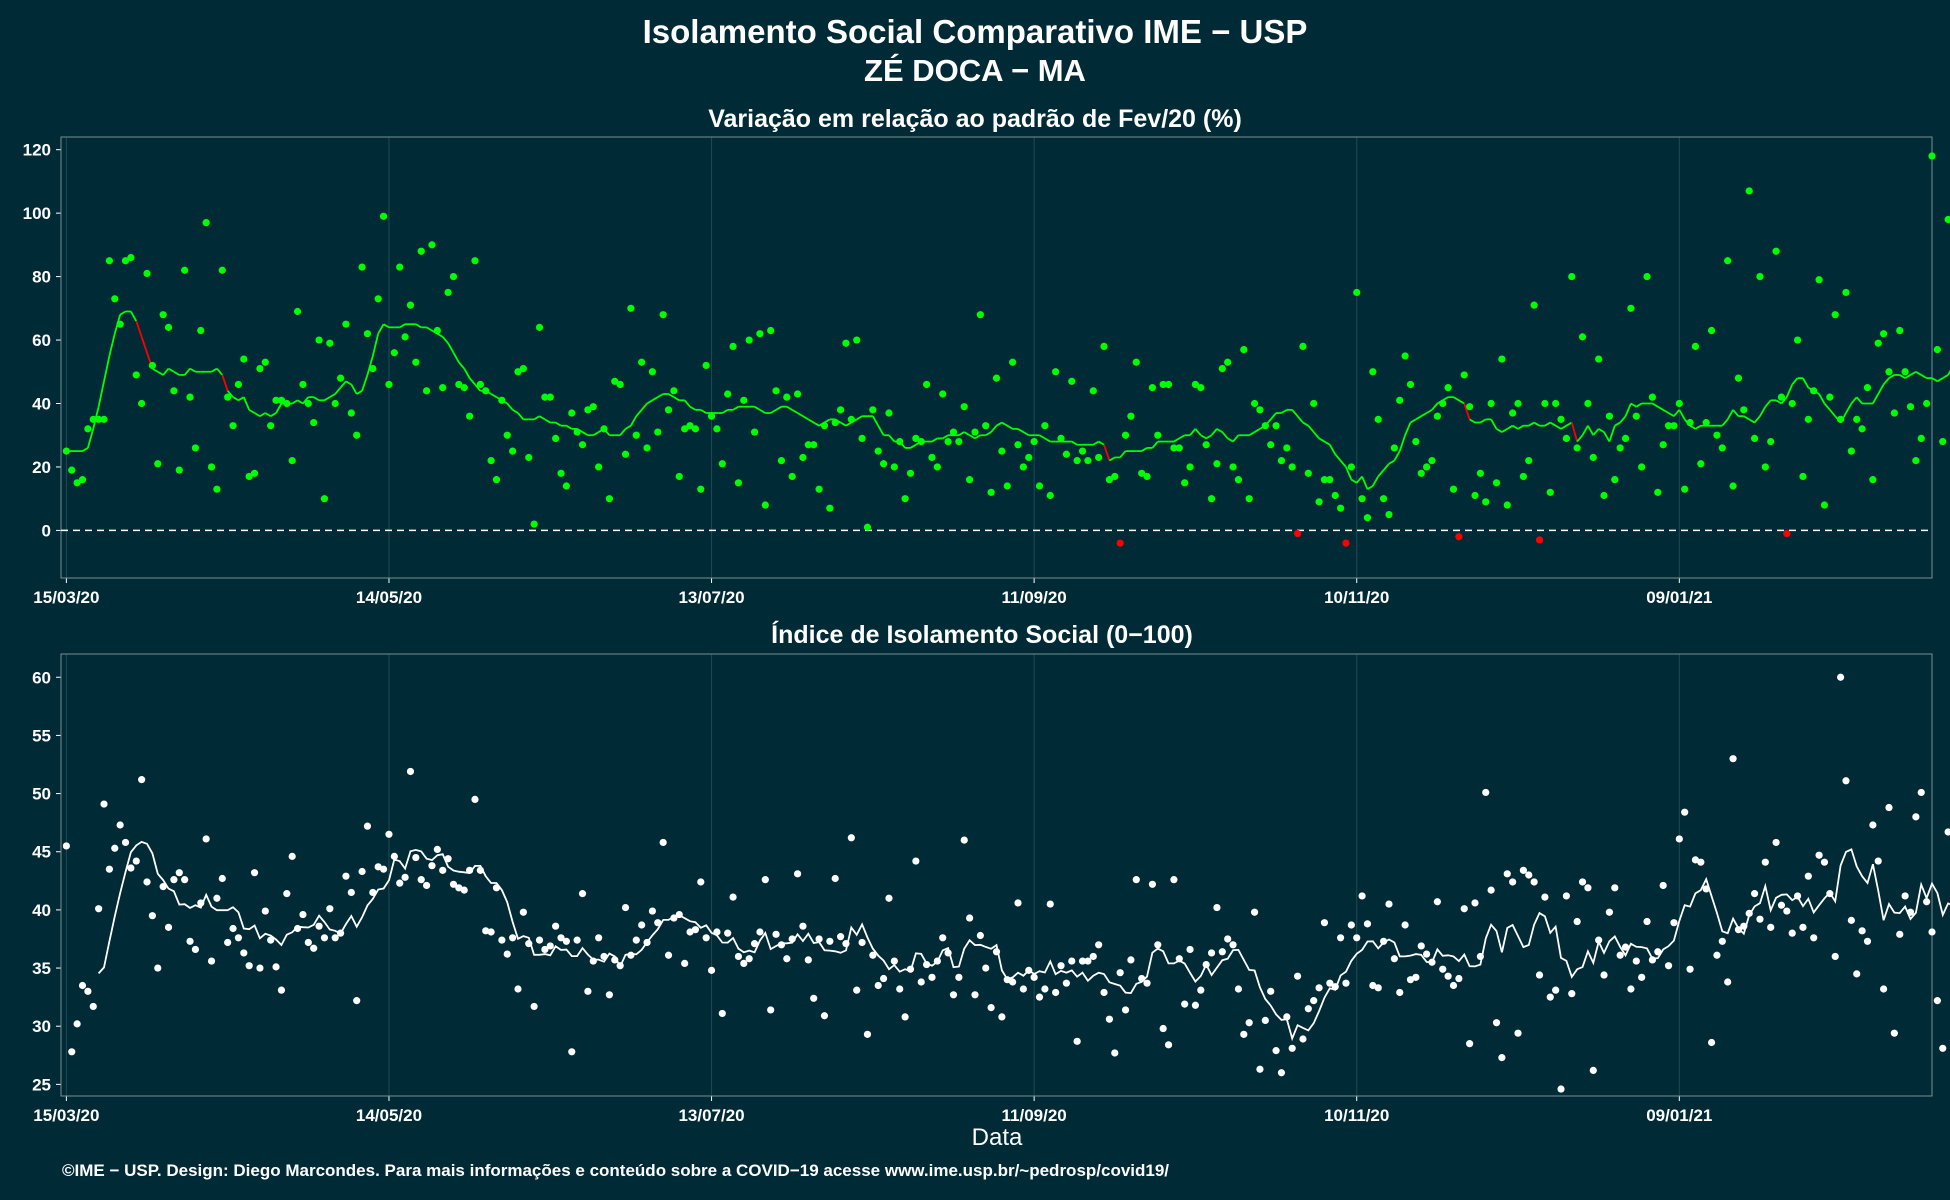  Describe the element at coordinates (1679, 1115) in the screenshot. I see `x-tick-label: 09/01/21` at that location.